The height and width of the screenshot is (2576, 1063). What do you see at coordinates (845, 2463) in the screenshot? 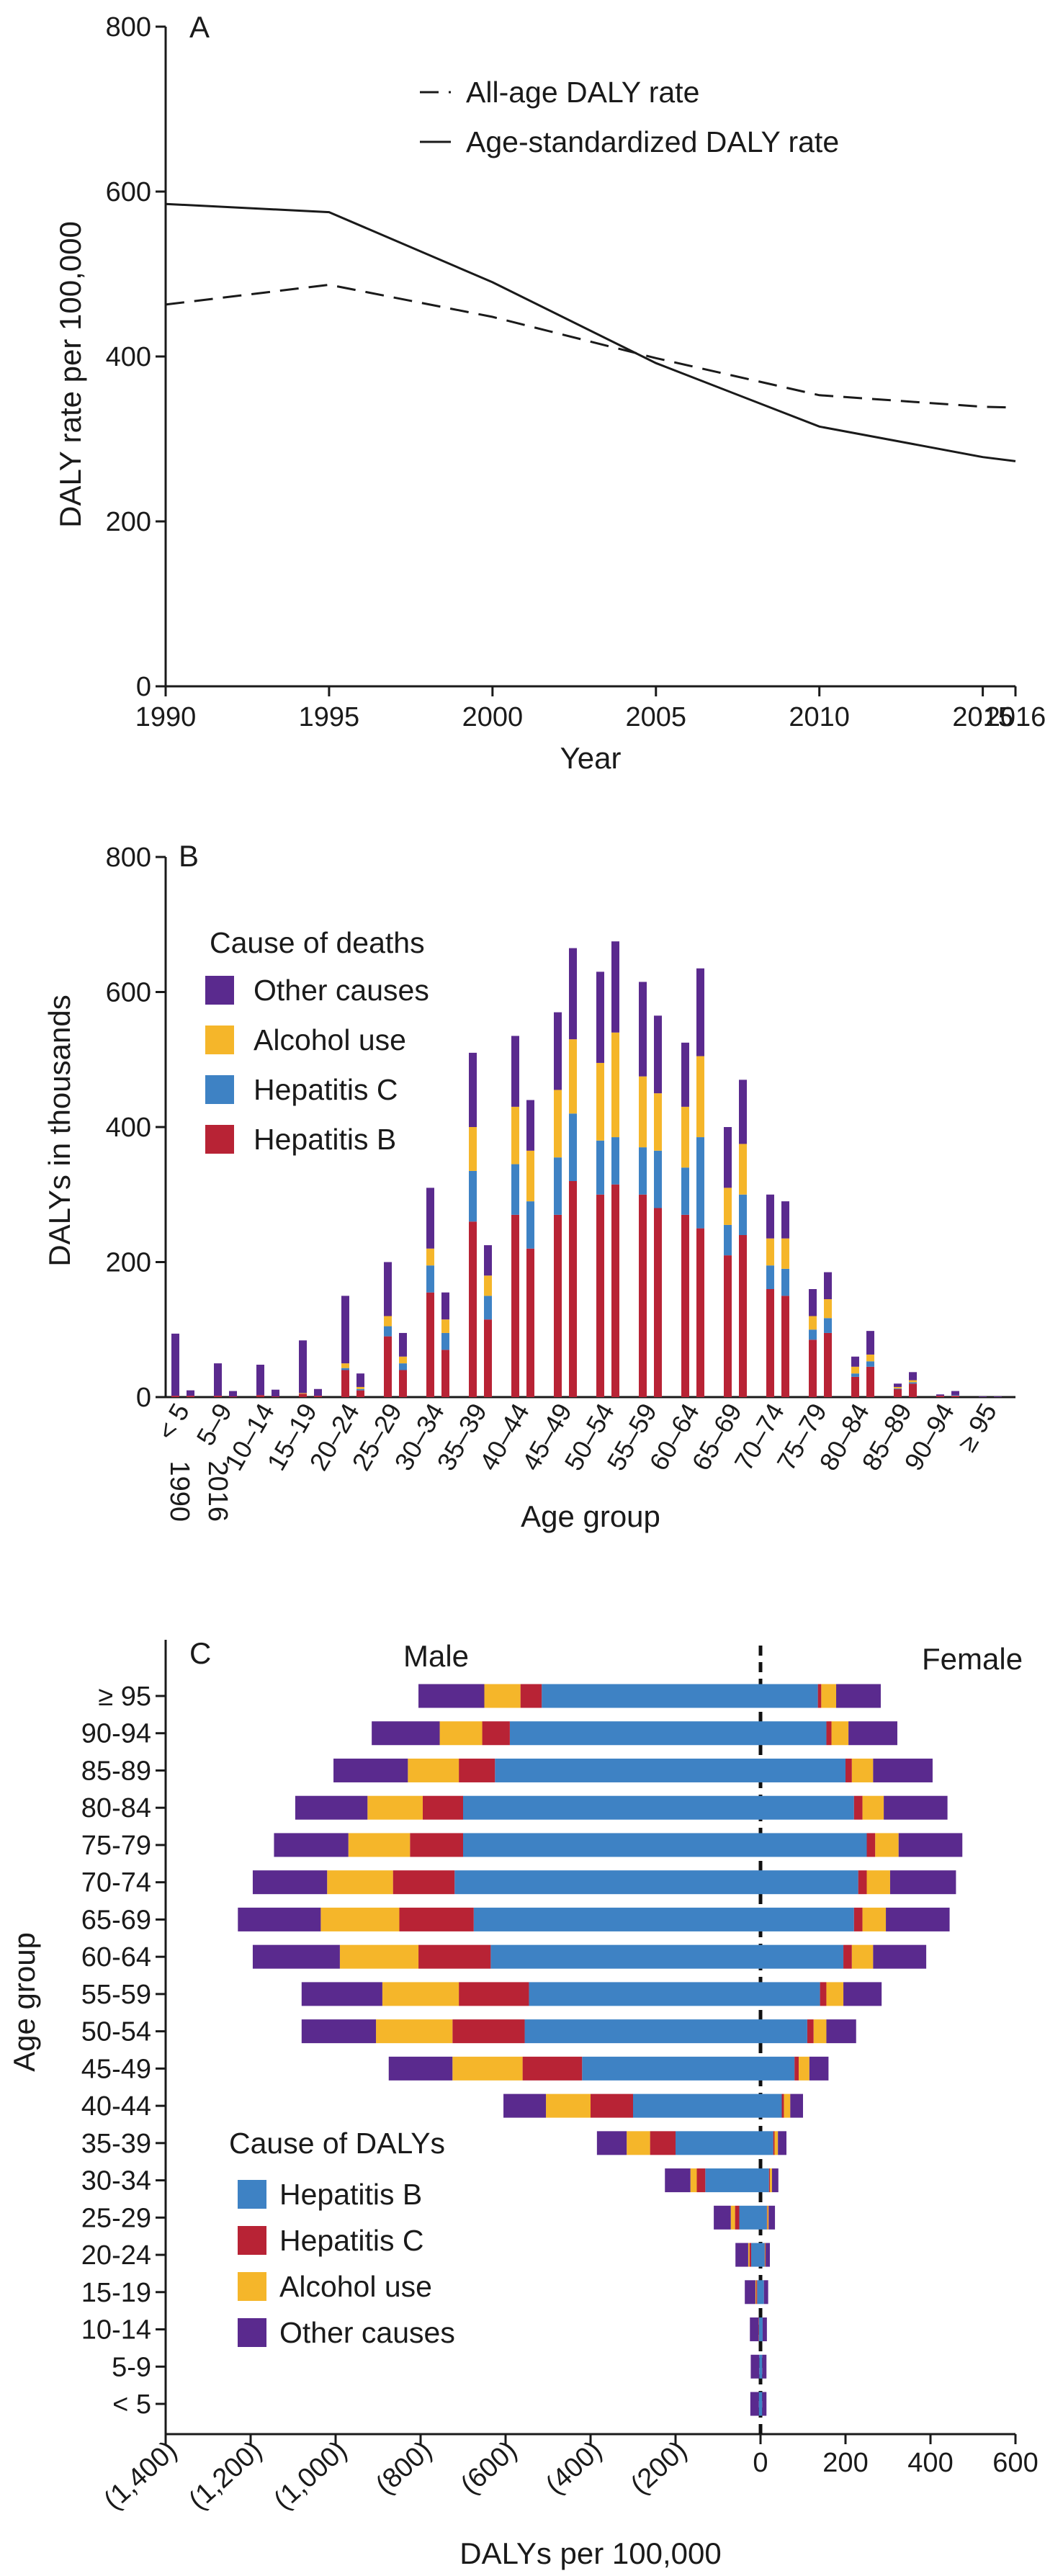
I see `x-tick-label: 200` at bounding box center [845, 2463].